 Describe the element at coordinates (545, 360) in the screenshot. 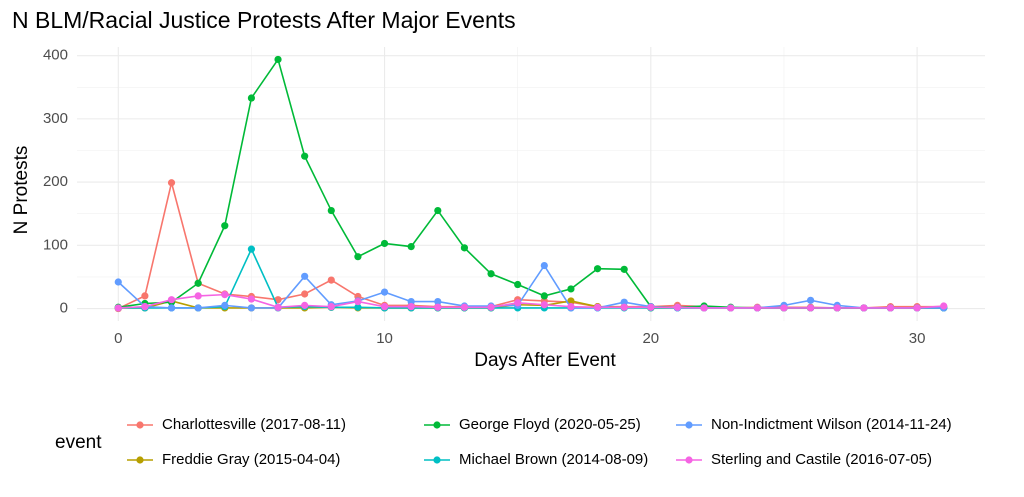

I see `x-axis-title: Days After Event` at that location.